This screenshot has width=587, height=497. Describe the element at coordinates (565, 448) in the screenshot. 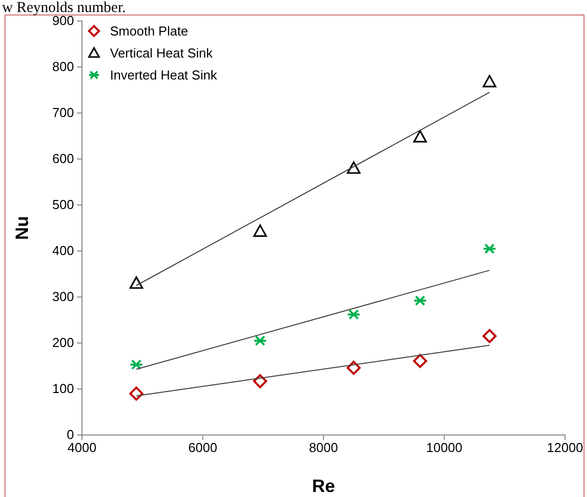

I see `x-tick-label: 12000` at that location.